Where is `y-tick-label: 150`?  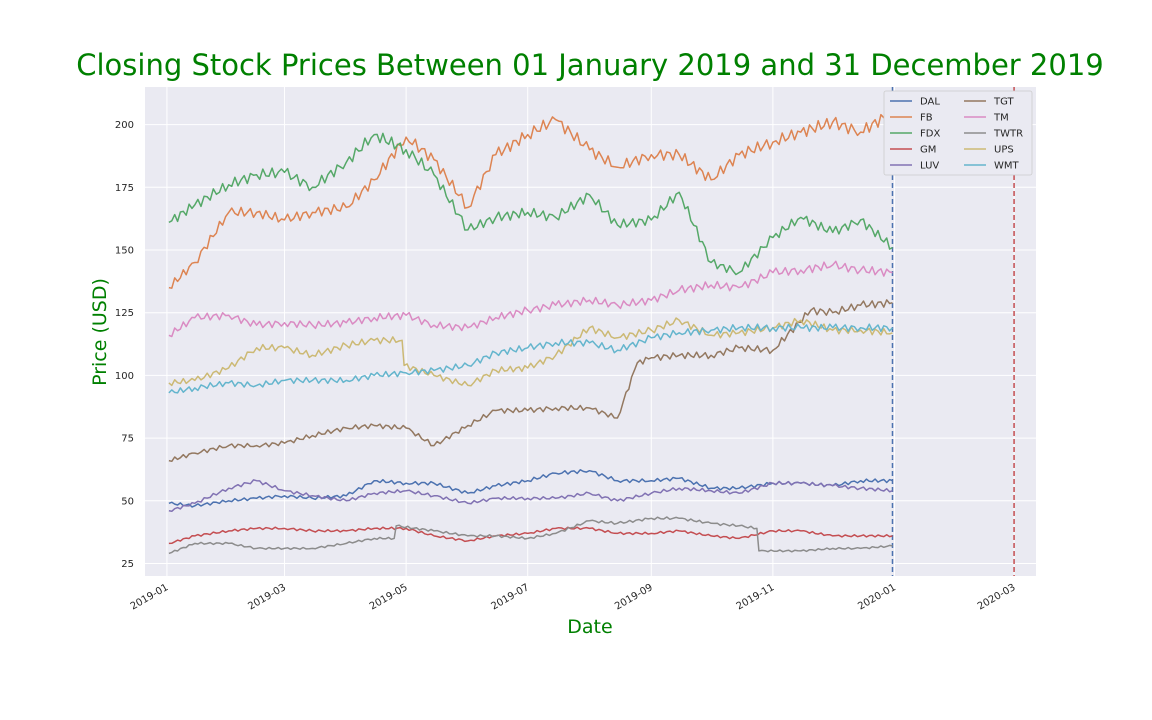
y-tick-label: 150 is located at coordinates (124, 251).